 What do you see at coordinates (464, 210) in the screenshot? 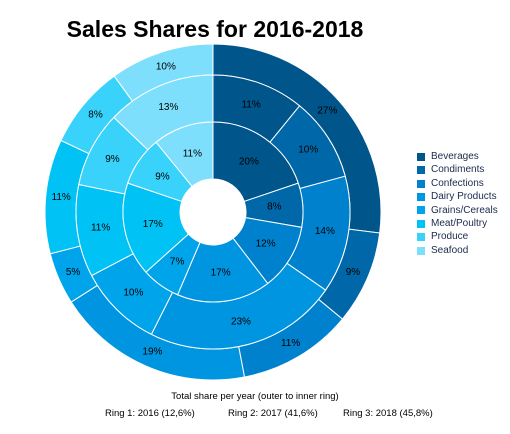
I see `legend-label: Grains/Cereals` at bounding box center [464, 210].